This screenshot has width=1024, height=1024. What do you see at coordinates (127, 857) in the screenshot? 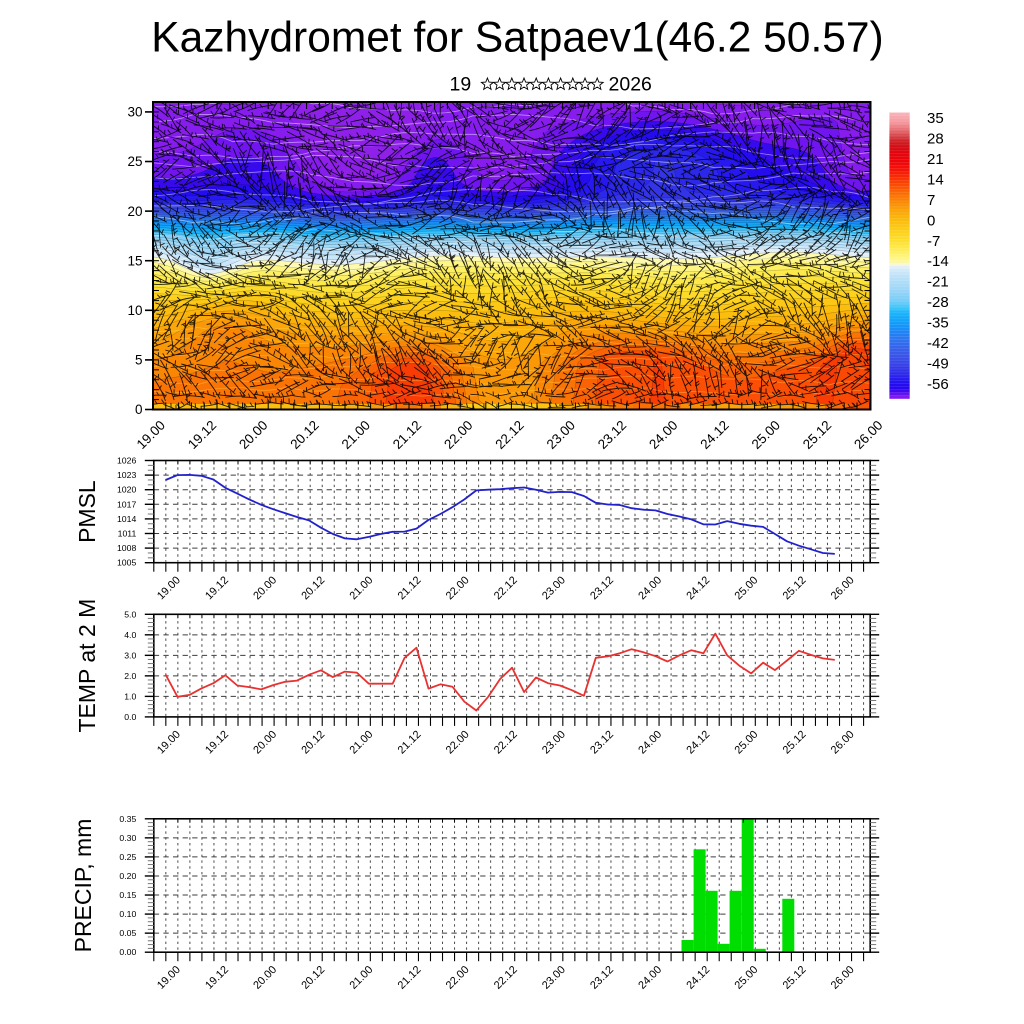
I see `svg-text: 0.25` at bounding box center [127, 857].